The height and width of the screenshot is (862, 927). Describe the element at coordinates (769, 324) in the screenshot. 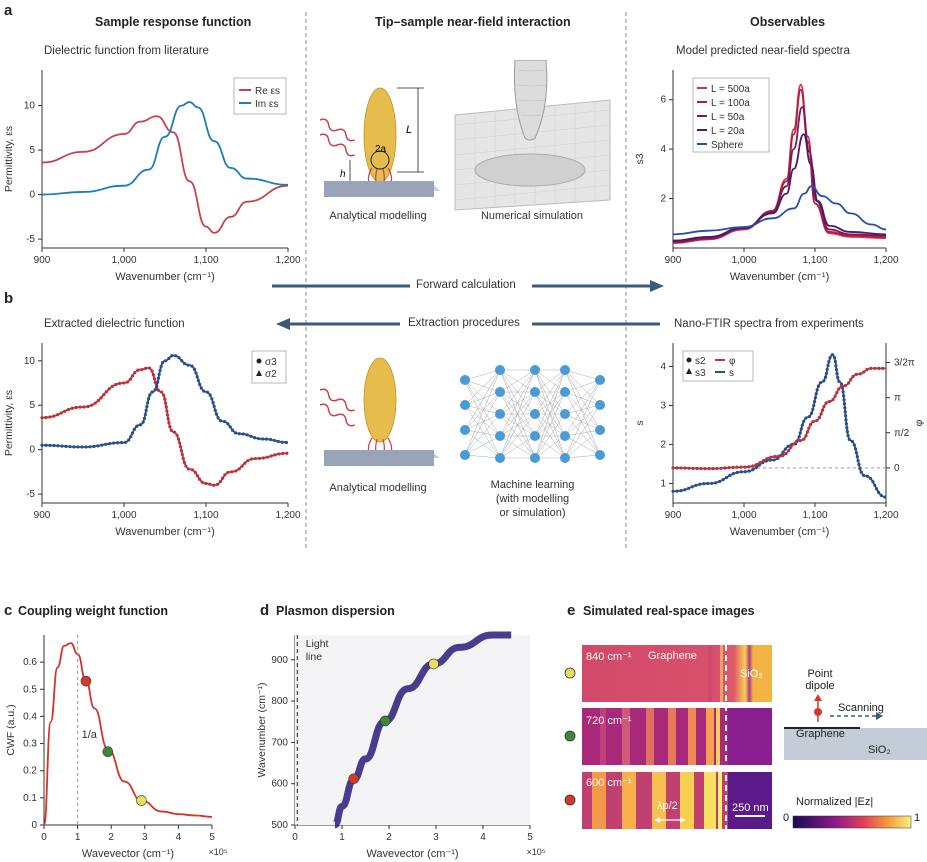

I see `b-right-subtitle: Nano-FTIR spectra from experiments` at that location.